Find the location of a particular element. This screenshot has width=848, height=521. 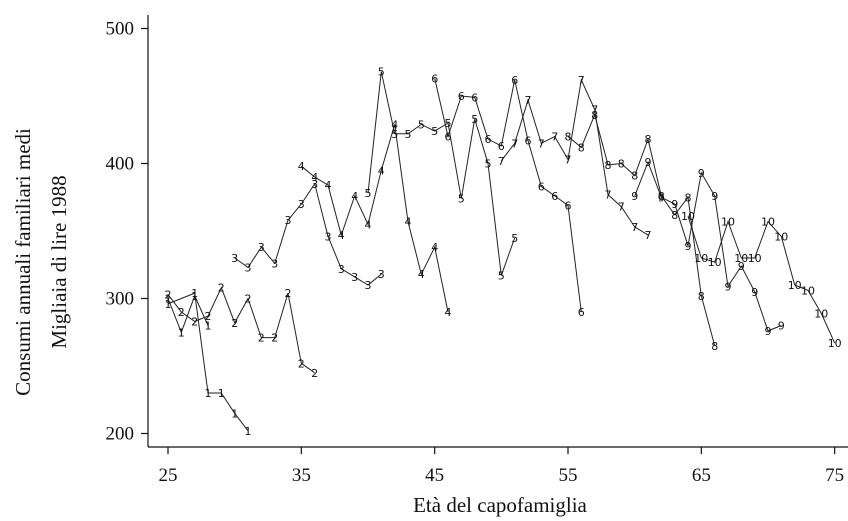

x-tick-label: 55 is located at coordinates (568, 475).